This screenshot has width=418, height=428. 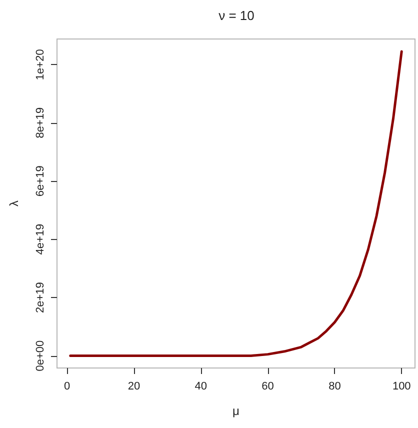 I want to click on y-tick-label: 6e+19, so click(x=40, y=181).